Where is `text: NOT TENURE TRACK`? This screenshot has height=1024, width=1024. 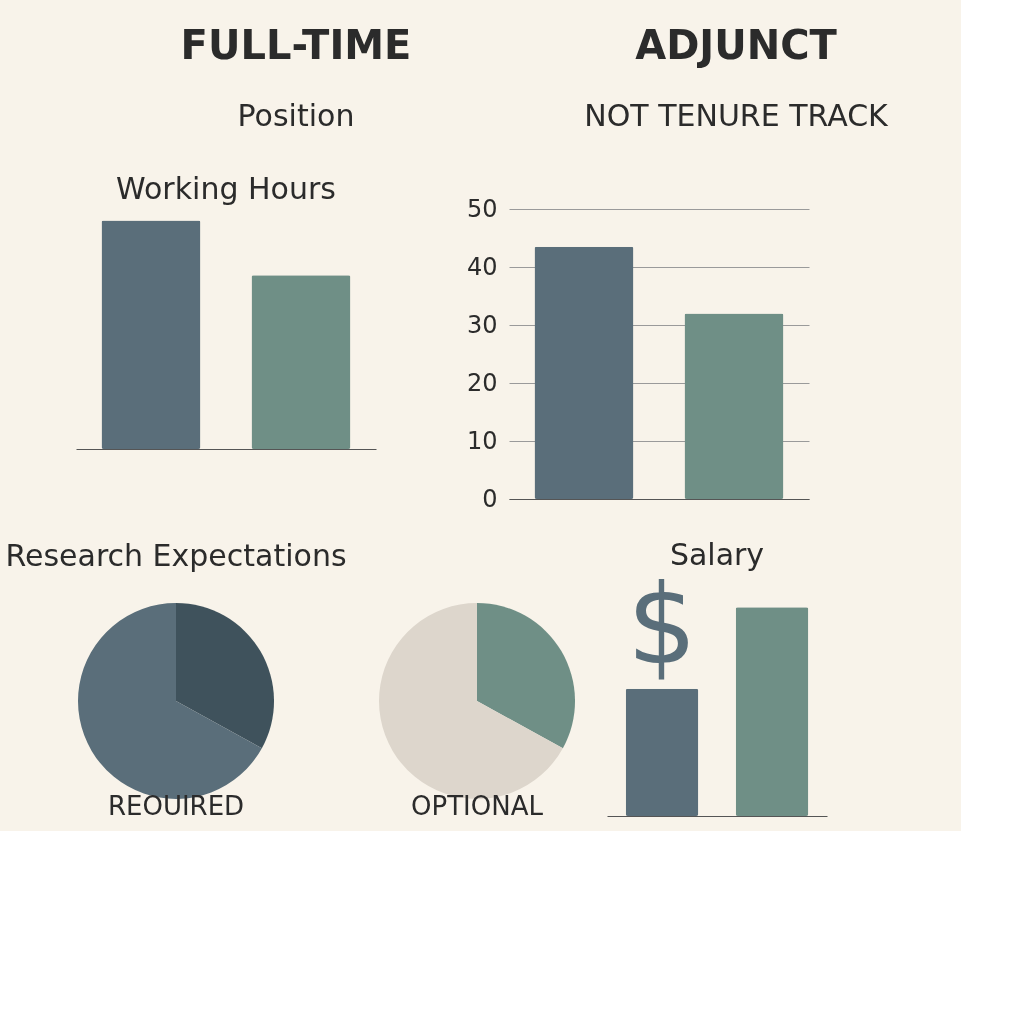
text: NOT TENURE TRACK is located at coordinates (737, 115).